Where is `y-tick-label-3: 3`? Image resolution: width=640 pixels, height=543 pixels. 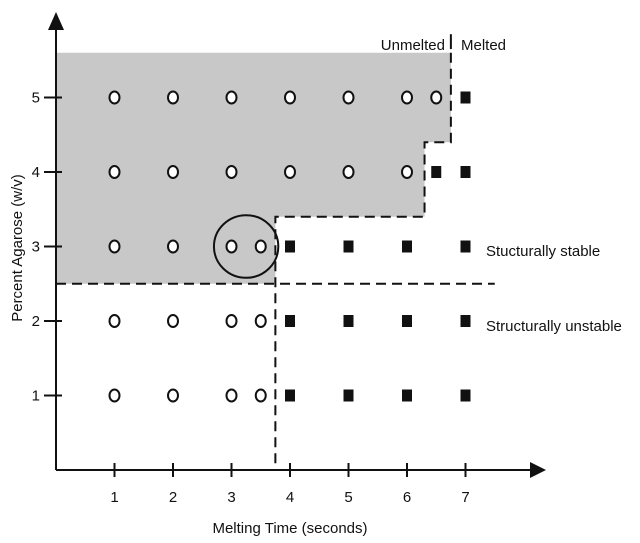
y-tick-label-3: 3 is located at coordinates (36, 247).